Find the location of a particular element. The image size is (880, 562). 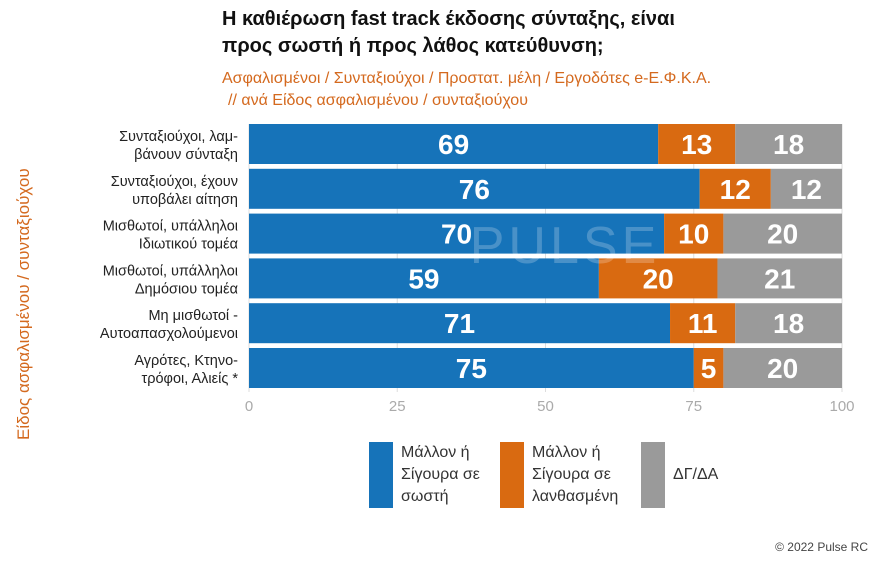

data-label-1-0: 76 is located at coordinates (474, 189).